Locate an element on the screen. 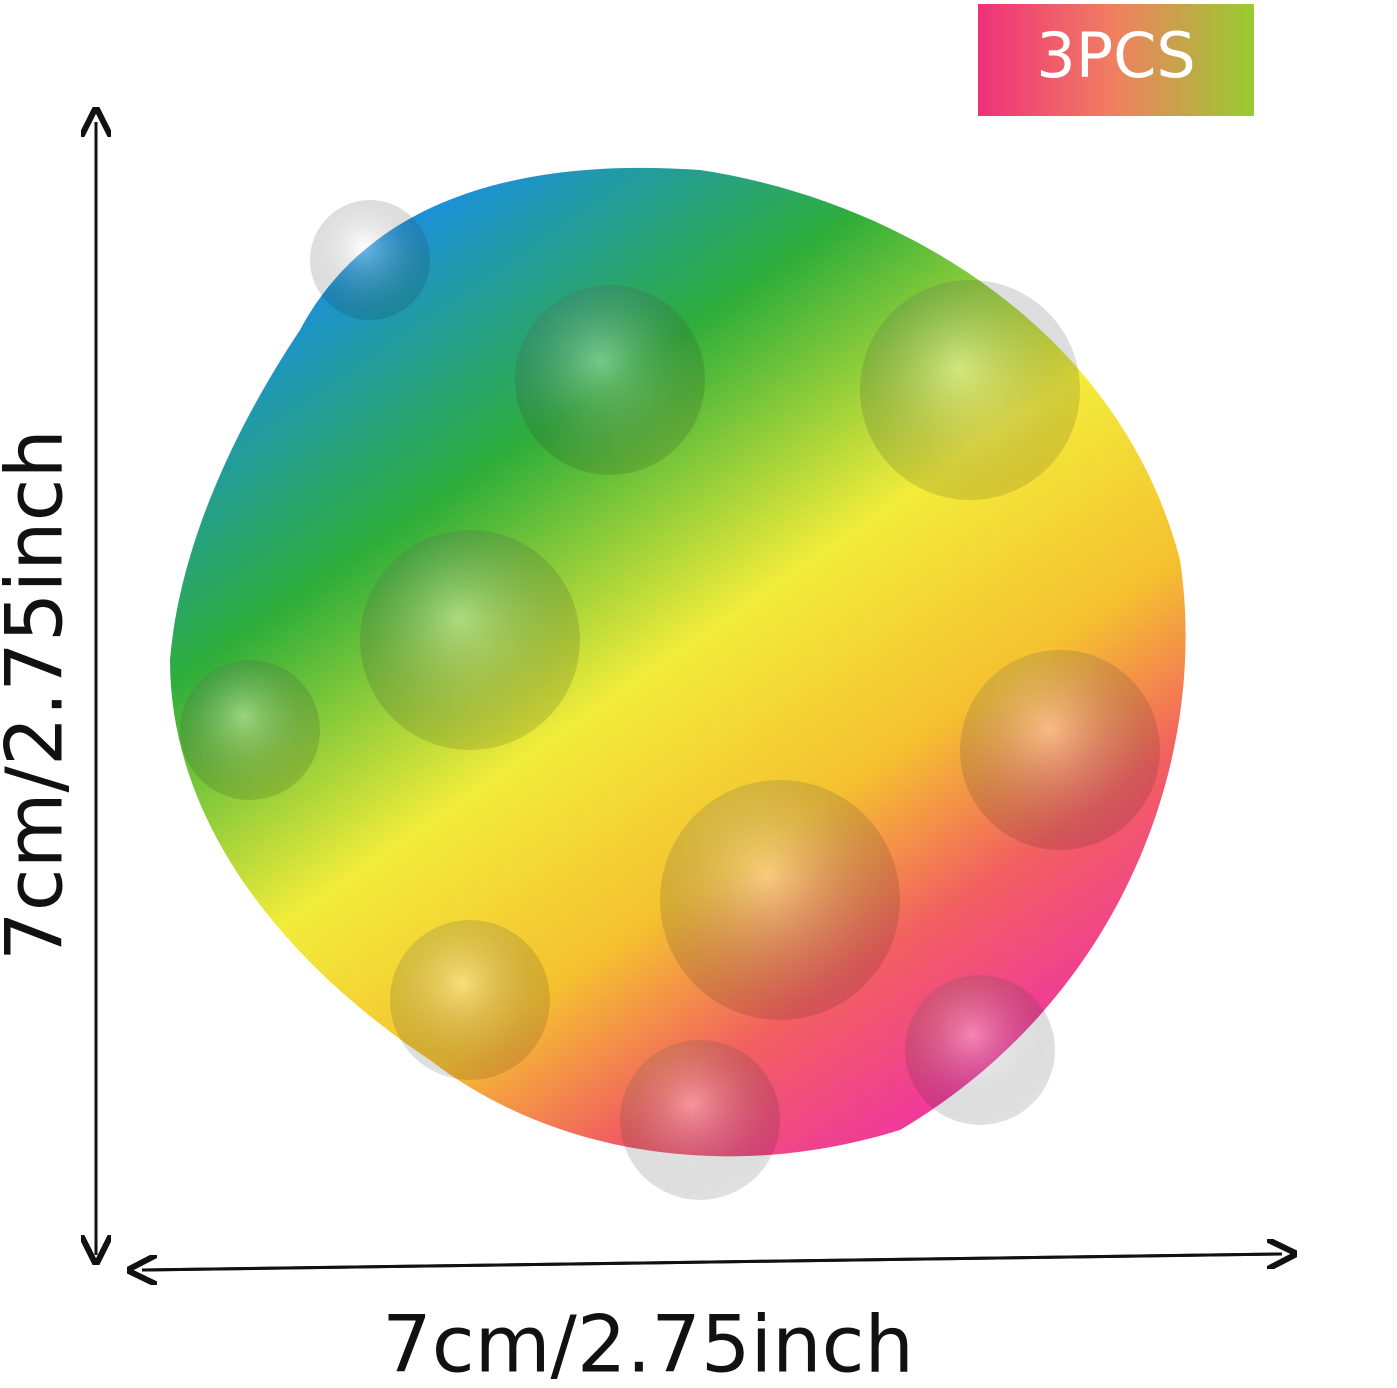 Image resolution: width=1397 pixels, height=1388 pixels. badge-bg is located at coordinates (1116, 60).